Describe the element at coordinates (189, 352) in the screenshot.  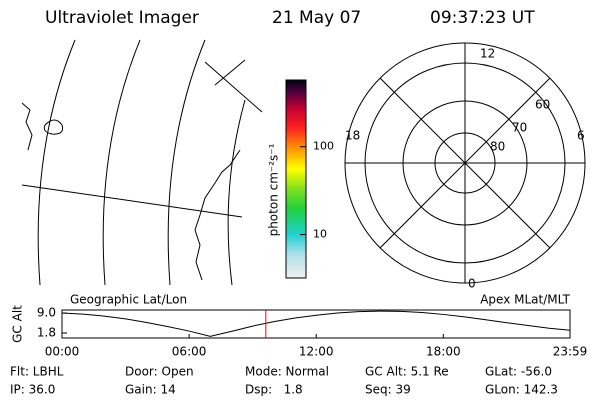
I see `x-tick-label: 06:00` at that location.